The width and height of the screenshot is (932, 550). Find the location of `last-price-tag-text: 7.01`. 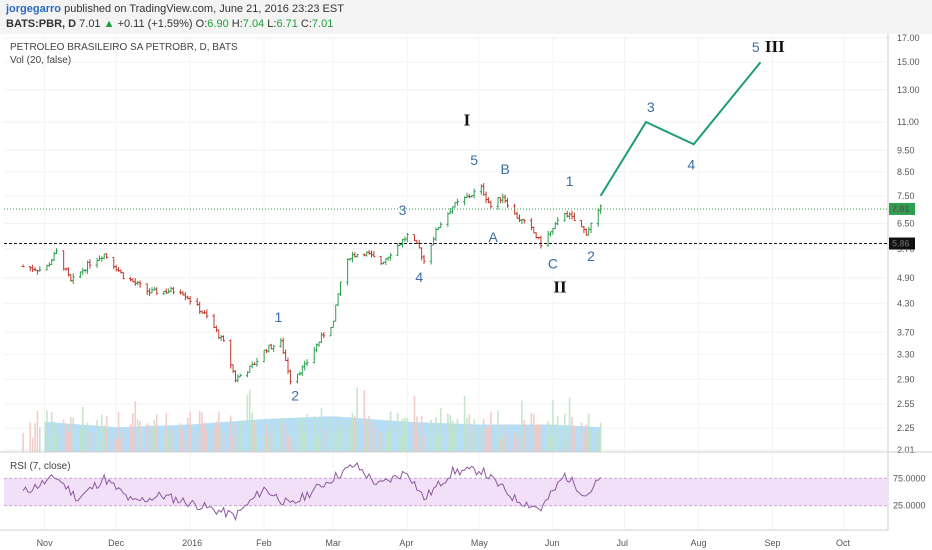

last-price-tag-text: 7.01 is located at coordinates (901, 209).